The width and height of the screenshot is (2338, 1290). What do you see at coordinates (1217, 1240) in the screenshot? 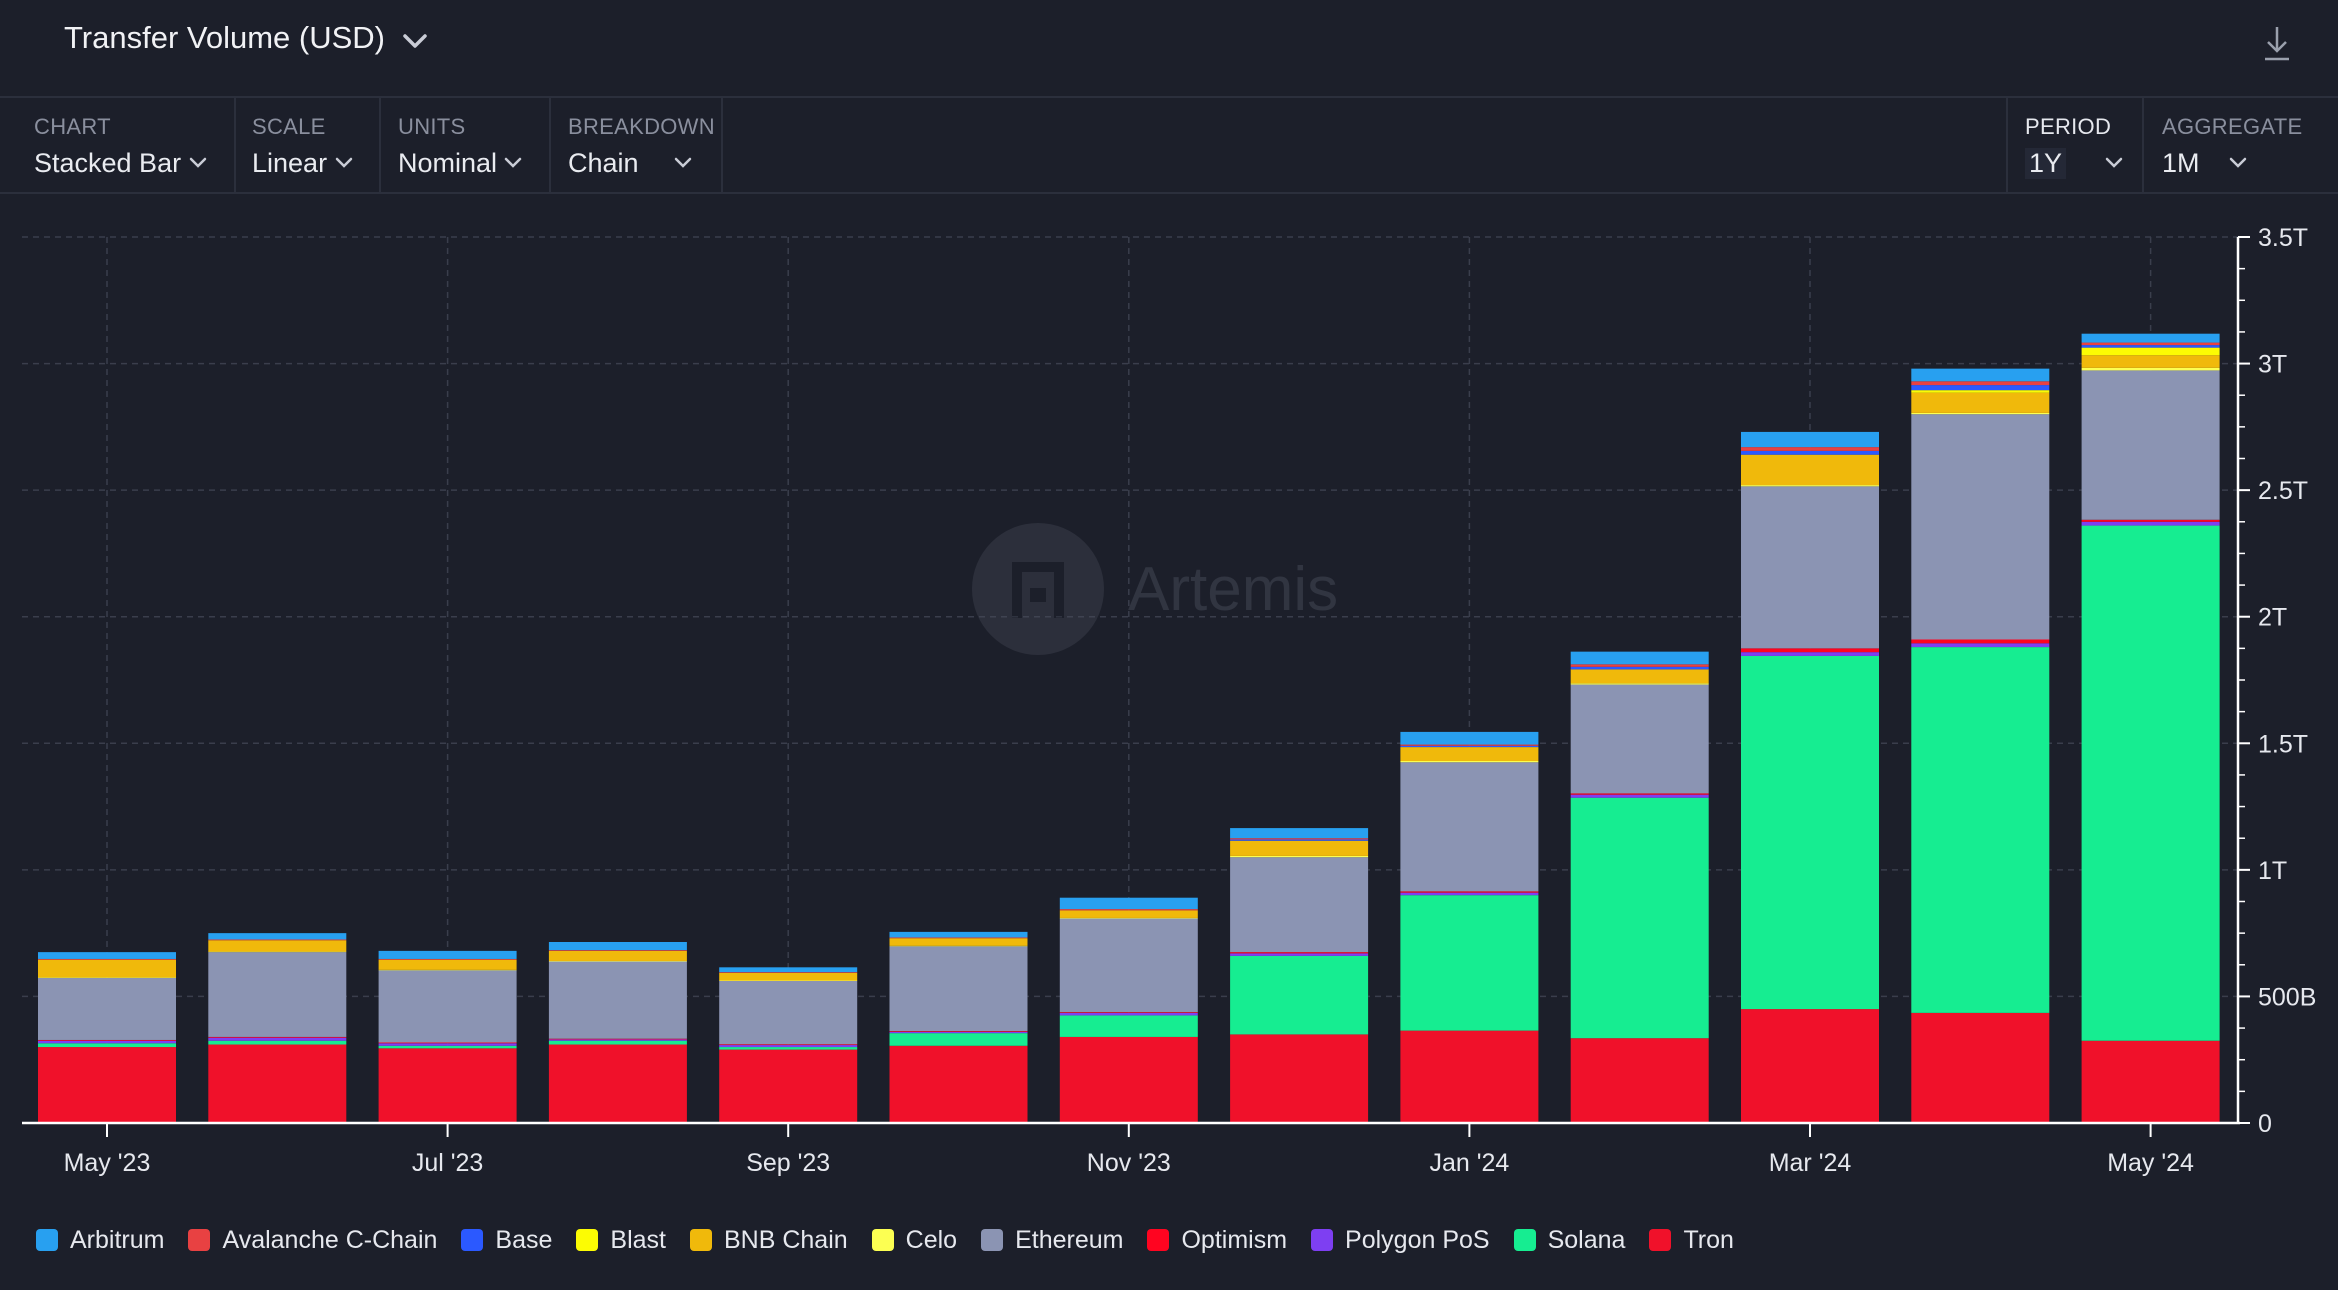
I see `legend-item: Optimism` at bounding box center [1217, 1240].